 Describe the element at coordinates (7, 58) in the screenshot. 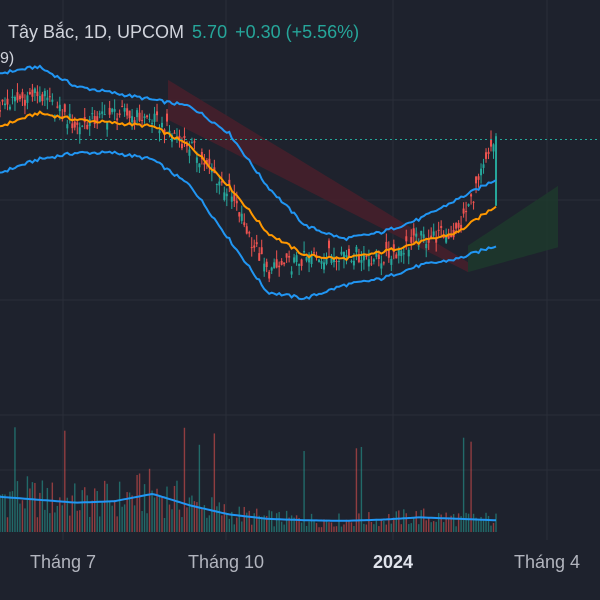

I see `indicator-legend: 9)` at that location.